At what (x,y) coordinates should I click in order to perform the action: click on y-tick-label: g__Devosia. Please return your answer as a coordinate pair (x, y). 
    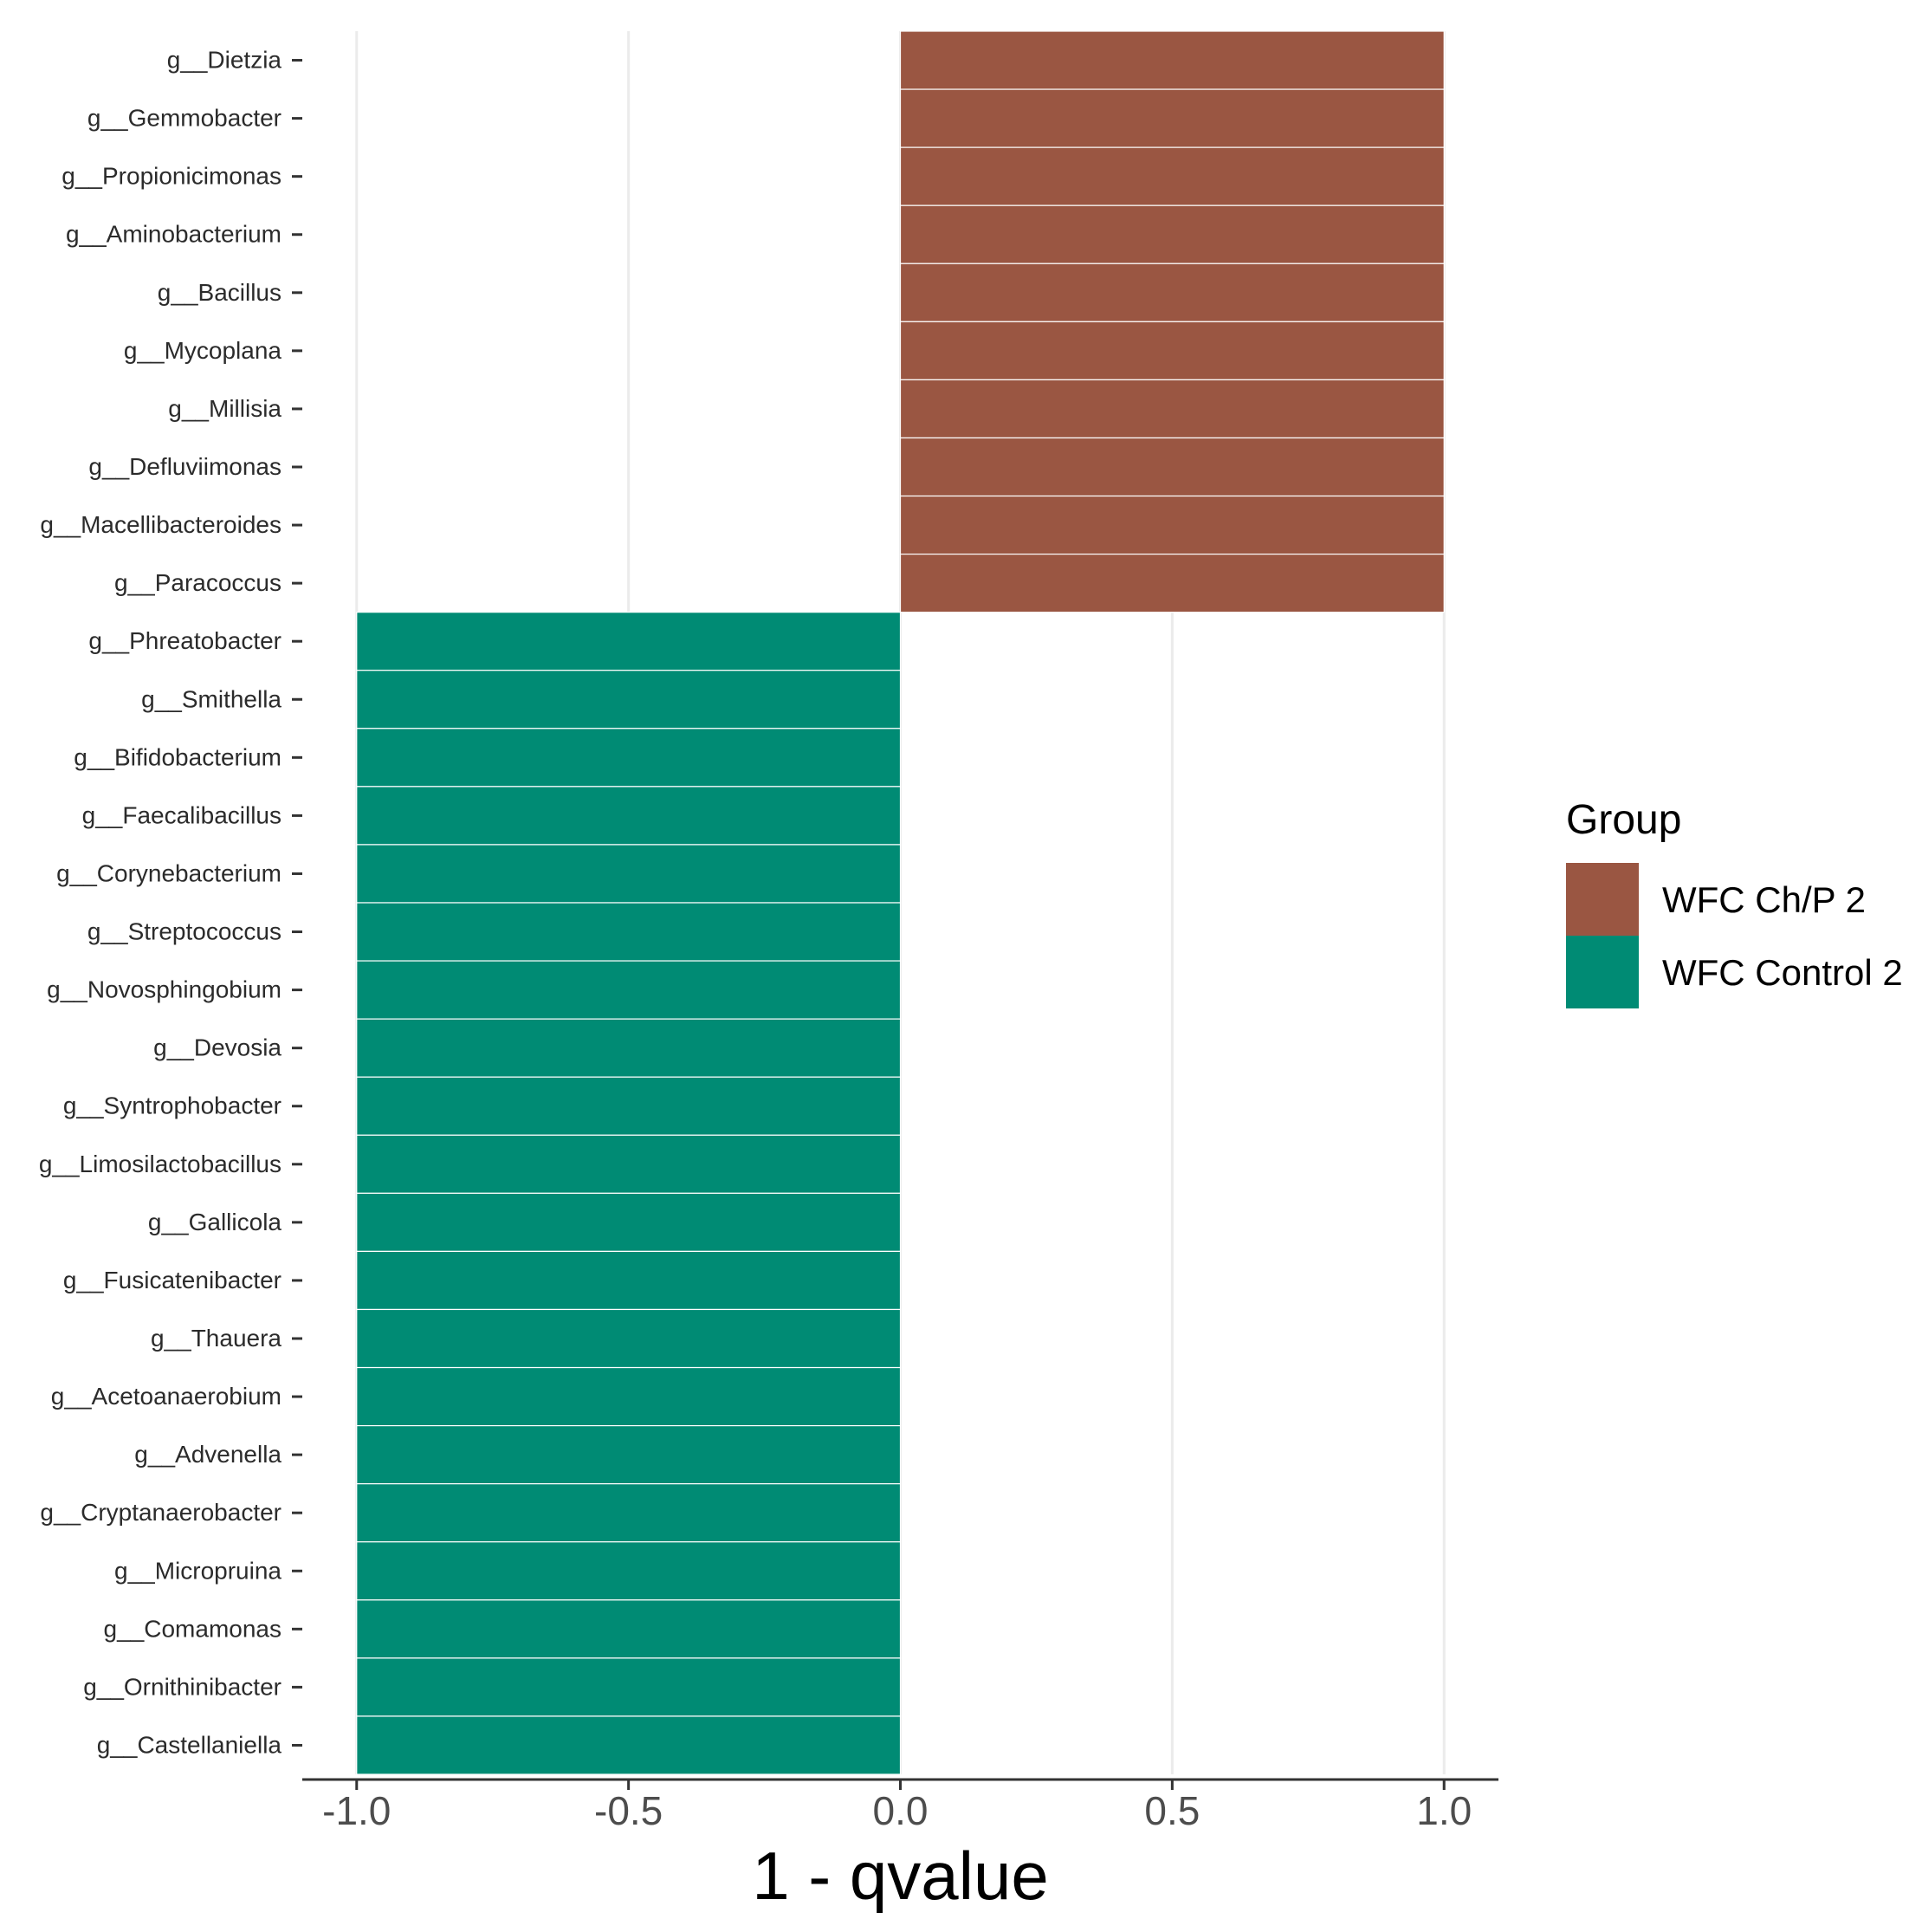
    Looking at the image, I should click on (217, 1047).